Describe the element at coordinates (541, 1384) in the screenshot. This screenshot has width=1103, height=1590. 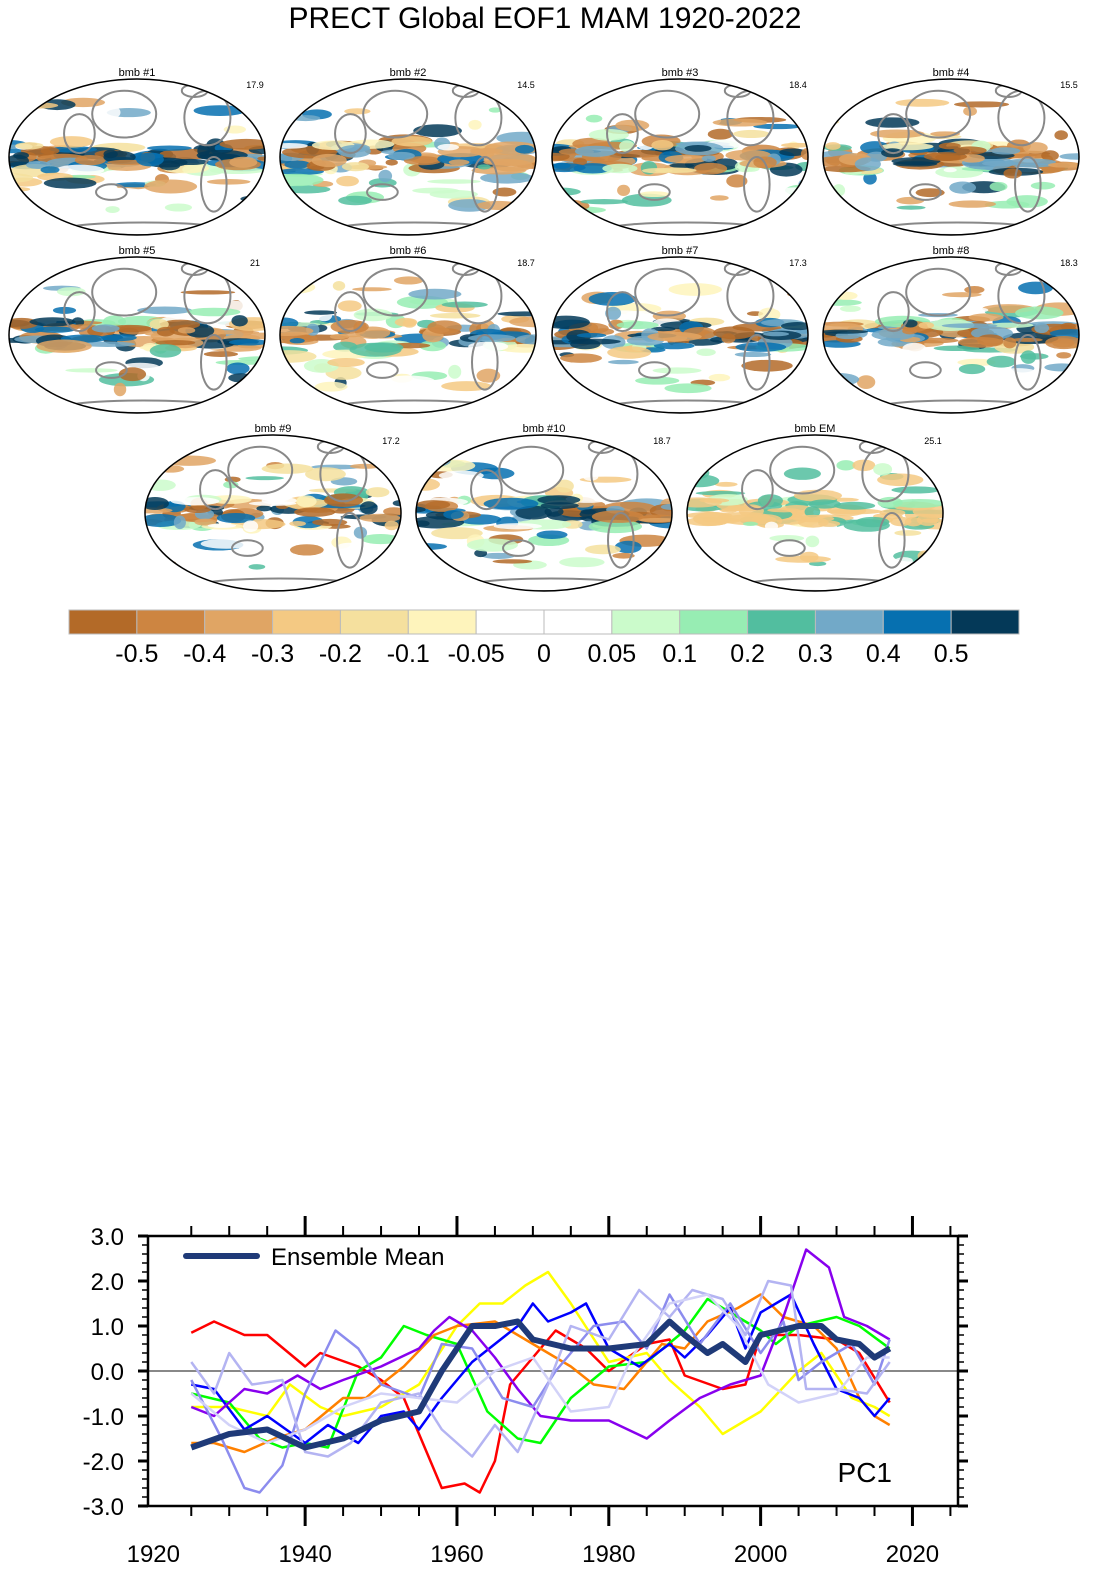
I see `series-ensemble-mean` at that location.